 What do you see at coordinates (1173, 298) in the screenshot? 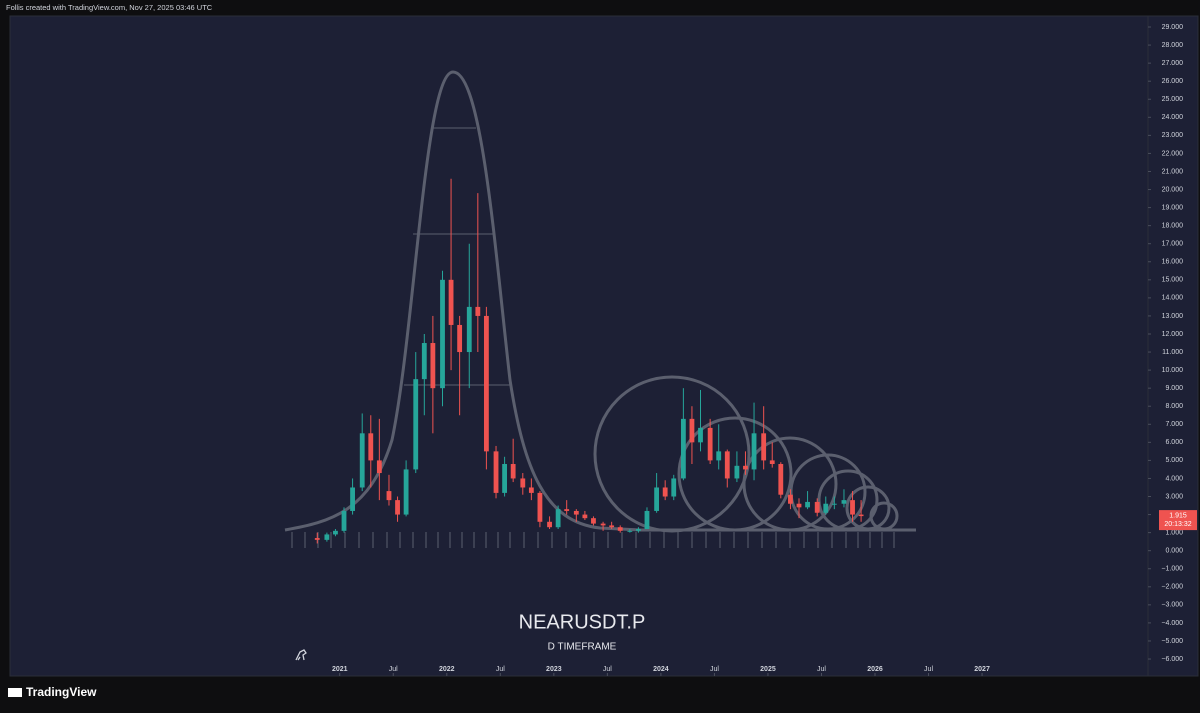
I see `y-tick-label: 14.000` at bounding box center [1173, 298].